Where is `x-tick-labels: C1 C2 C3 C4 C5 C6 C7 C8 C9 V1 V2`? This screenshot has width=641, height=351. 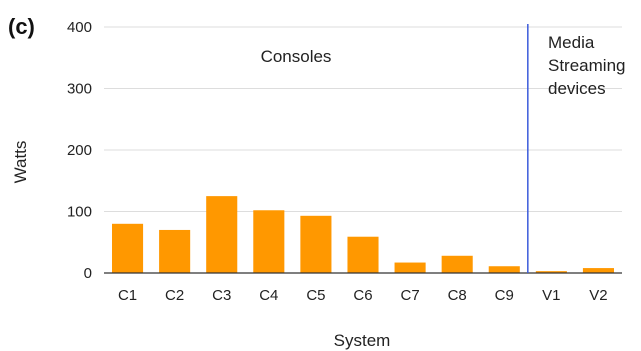 x-tick-labels: C1 C2 C3 C4 C5 C6 C7 C8 C9 V1 V2 is located at coordinates (363, 295).